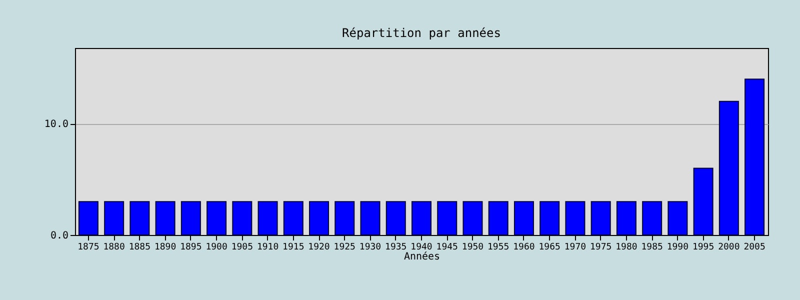  What do you see at coordinates (165, 247) in the screenshot?
I see `x-tick-label: 1890` at bounding box center [165, 247].